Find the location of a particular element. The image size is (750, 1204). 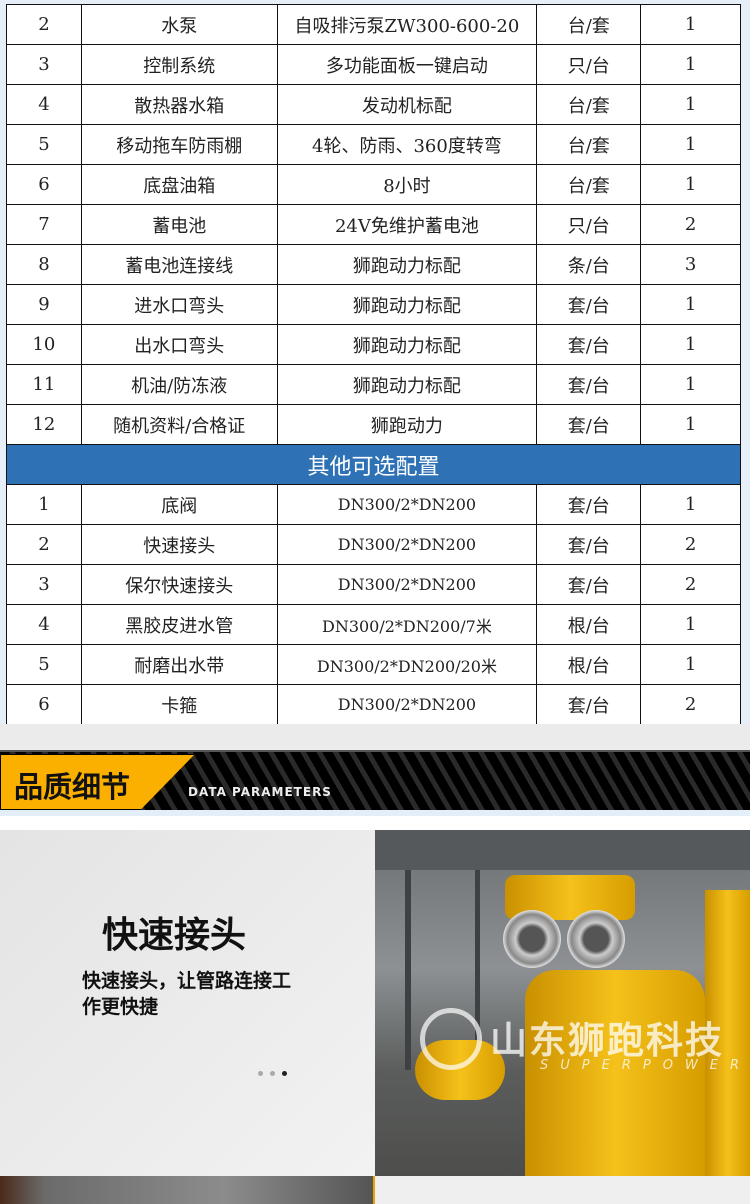

cell-name: 底盘油箱 is located at coordinates (179, 184).